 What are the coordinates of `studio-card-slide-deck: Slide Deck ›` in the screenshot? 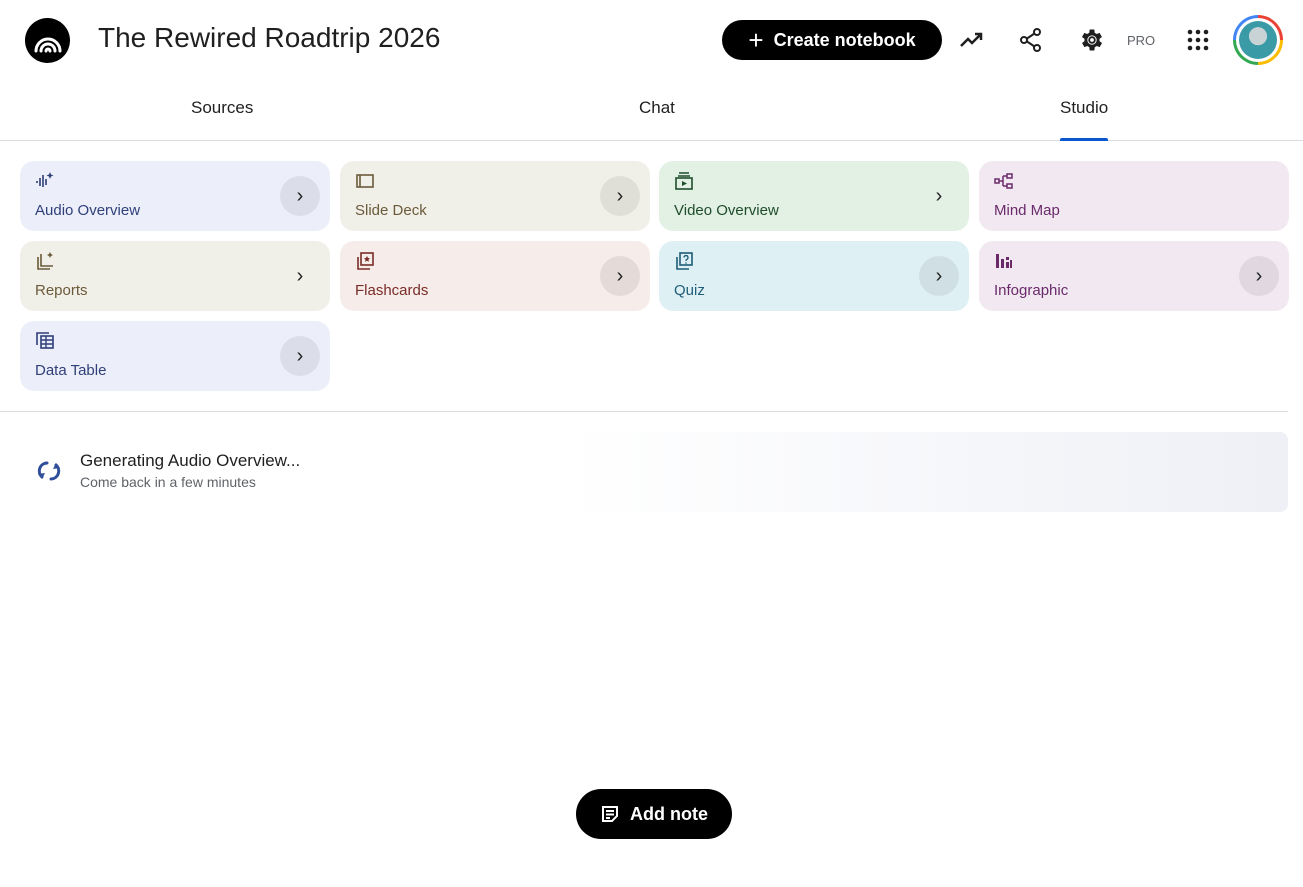 It's located at (495, 196).